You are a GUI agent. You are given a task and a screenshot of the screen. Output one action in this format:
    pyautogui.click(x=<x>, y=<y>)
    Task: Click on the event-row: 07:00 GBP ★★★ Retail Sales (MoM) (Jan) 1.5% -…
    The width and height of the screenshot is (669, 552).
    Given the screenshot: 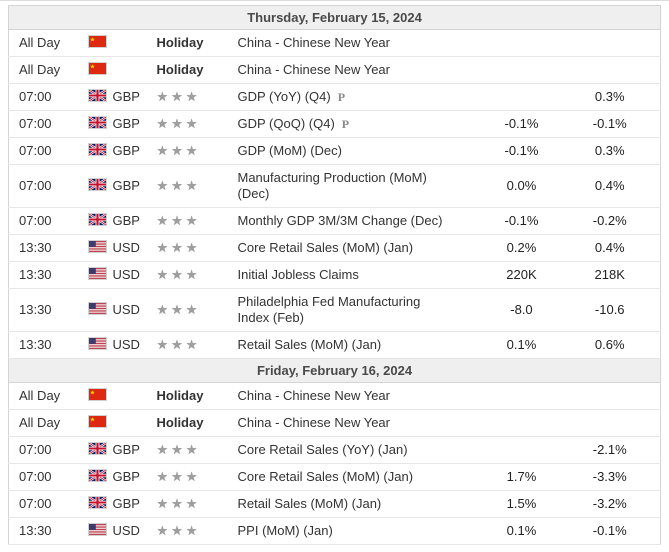 What is the action you would take?
    pyautogui.click(x=334, y=504)
    